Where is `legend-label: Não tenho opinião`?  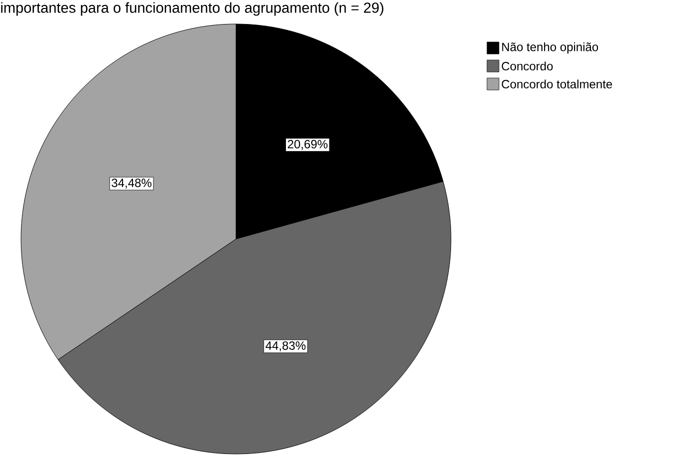 legend-label: Não tenho opinião is located at coordinates (550, 48).